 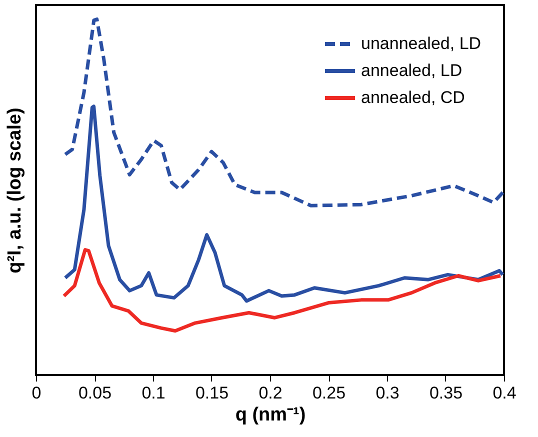 What do you see at coordinates (95, 393) in the screenshot?
I see `x-tick-label: 0.05` at bounding box center [95, 393].